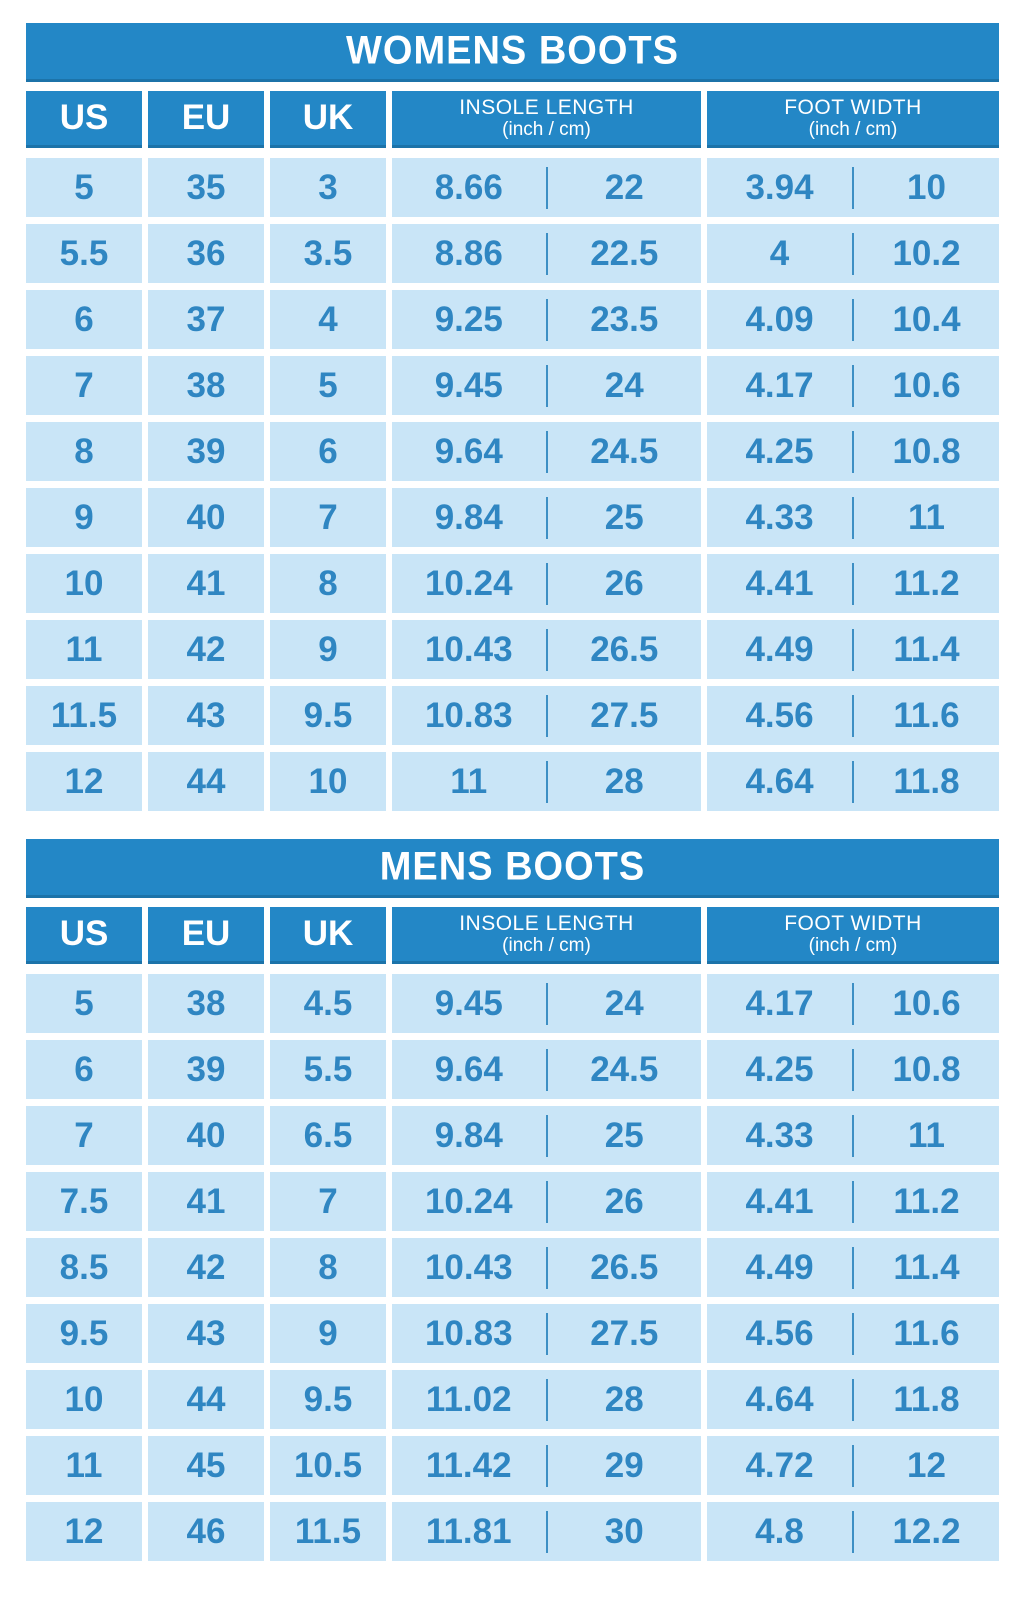 The width and height of the screenshot is (1024, 1619). Describe the element at coordinates (84, 1069) in the screenshot. I see `cell-us: 6` at that location.